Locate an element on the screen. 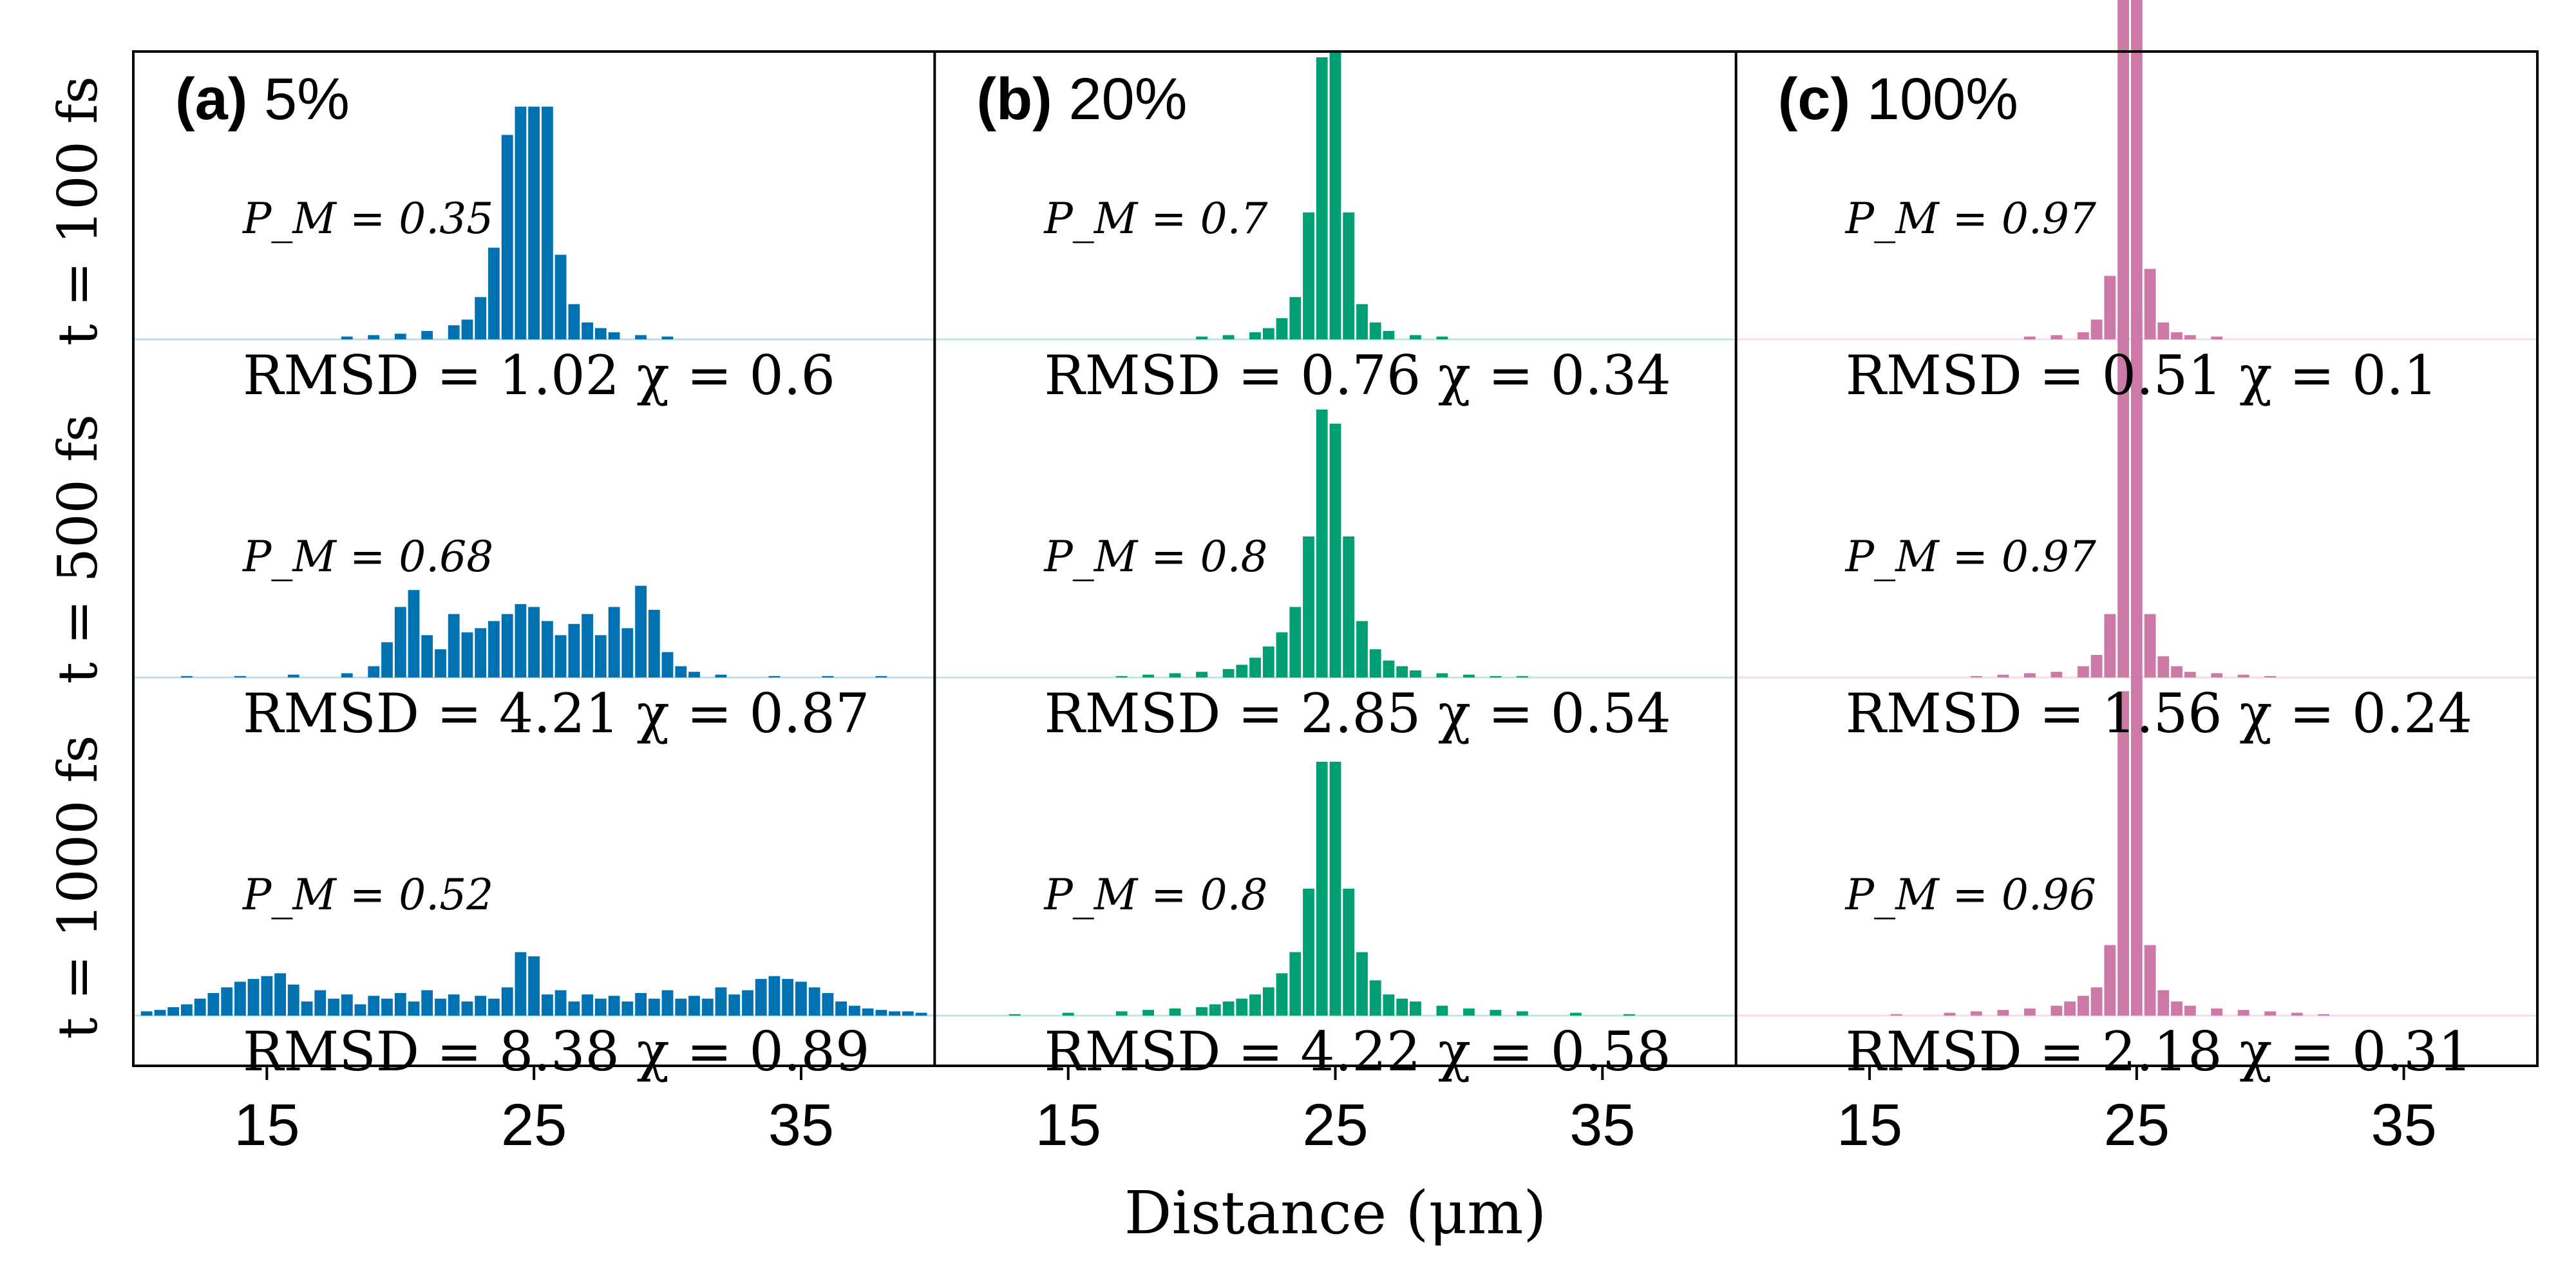 The image size is (2576, 1288). panel-percent: 100% is located at coordinates (1942, 99).